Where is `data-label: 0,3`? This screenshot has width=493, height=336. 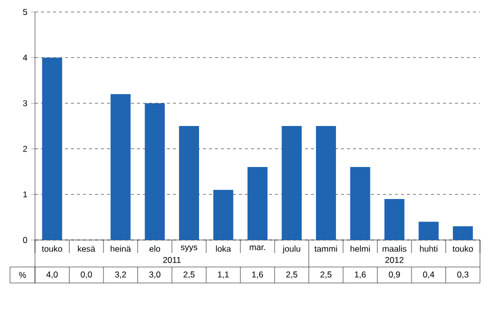 data-label: 0,3 is located at coordinates (462, 274).